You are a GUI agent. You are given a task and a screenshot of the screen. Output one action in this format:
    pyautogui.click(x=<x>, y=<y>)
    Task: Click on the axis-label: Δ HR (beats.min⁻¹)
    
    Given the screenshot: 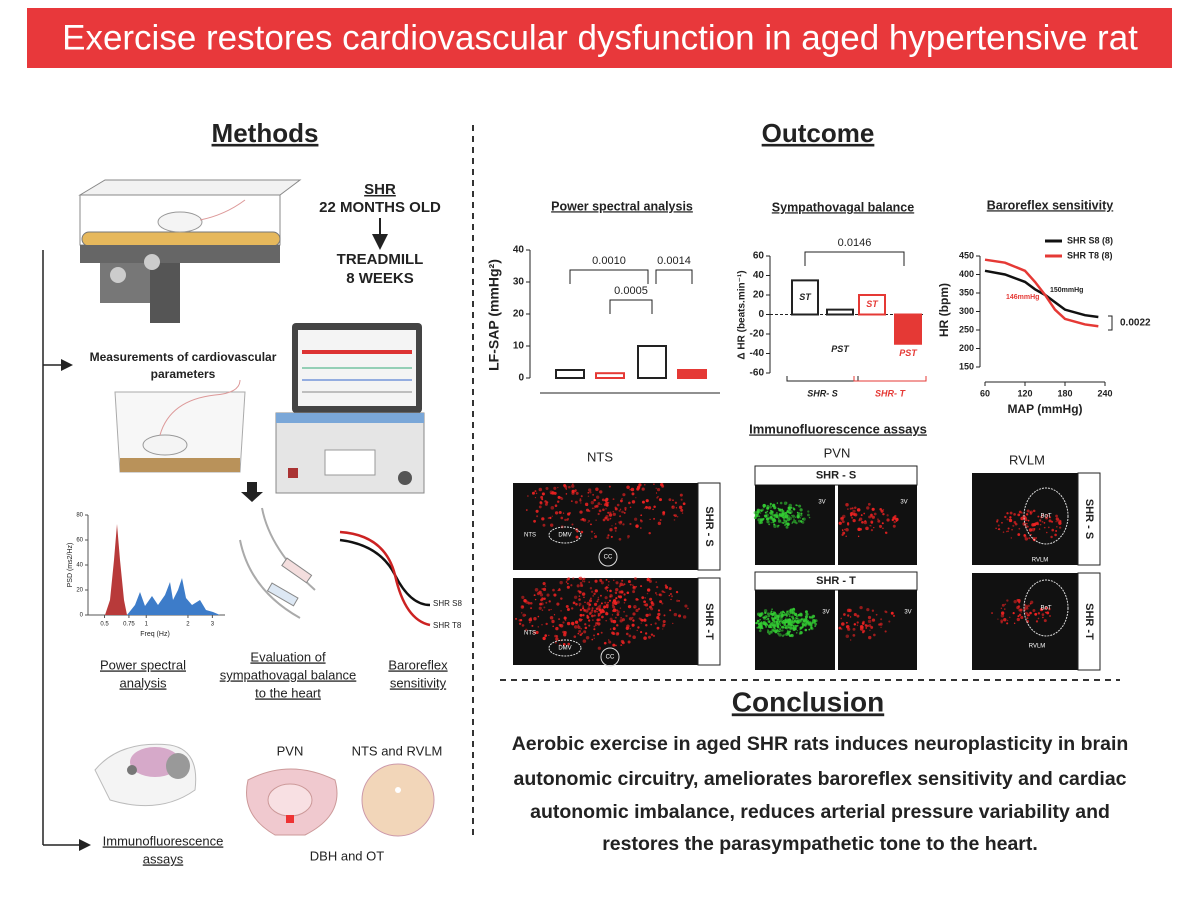 What is the action you would take?
    pyautogui.click(x=742, y=314)
    